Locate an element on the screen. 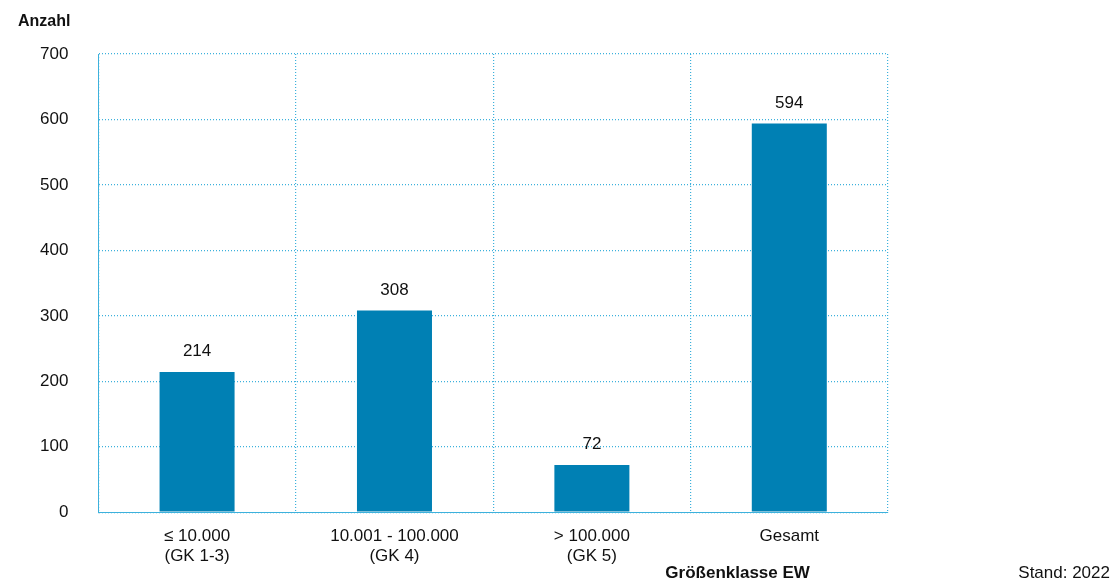 This screenshot has height=585, width=1113. y-tick-label: 600 is located at coordinates (54, 119).